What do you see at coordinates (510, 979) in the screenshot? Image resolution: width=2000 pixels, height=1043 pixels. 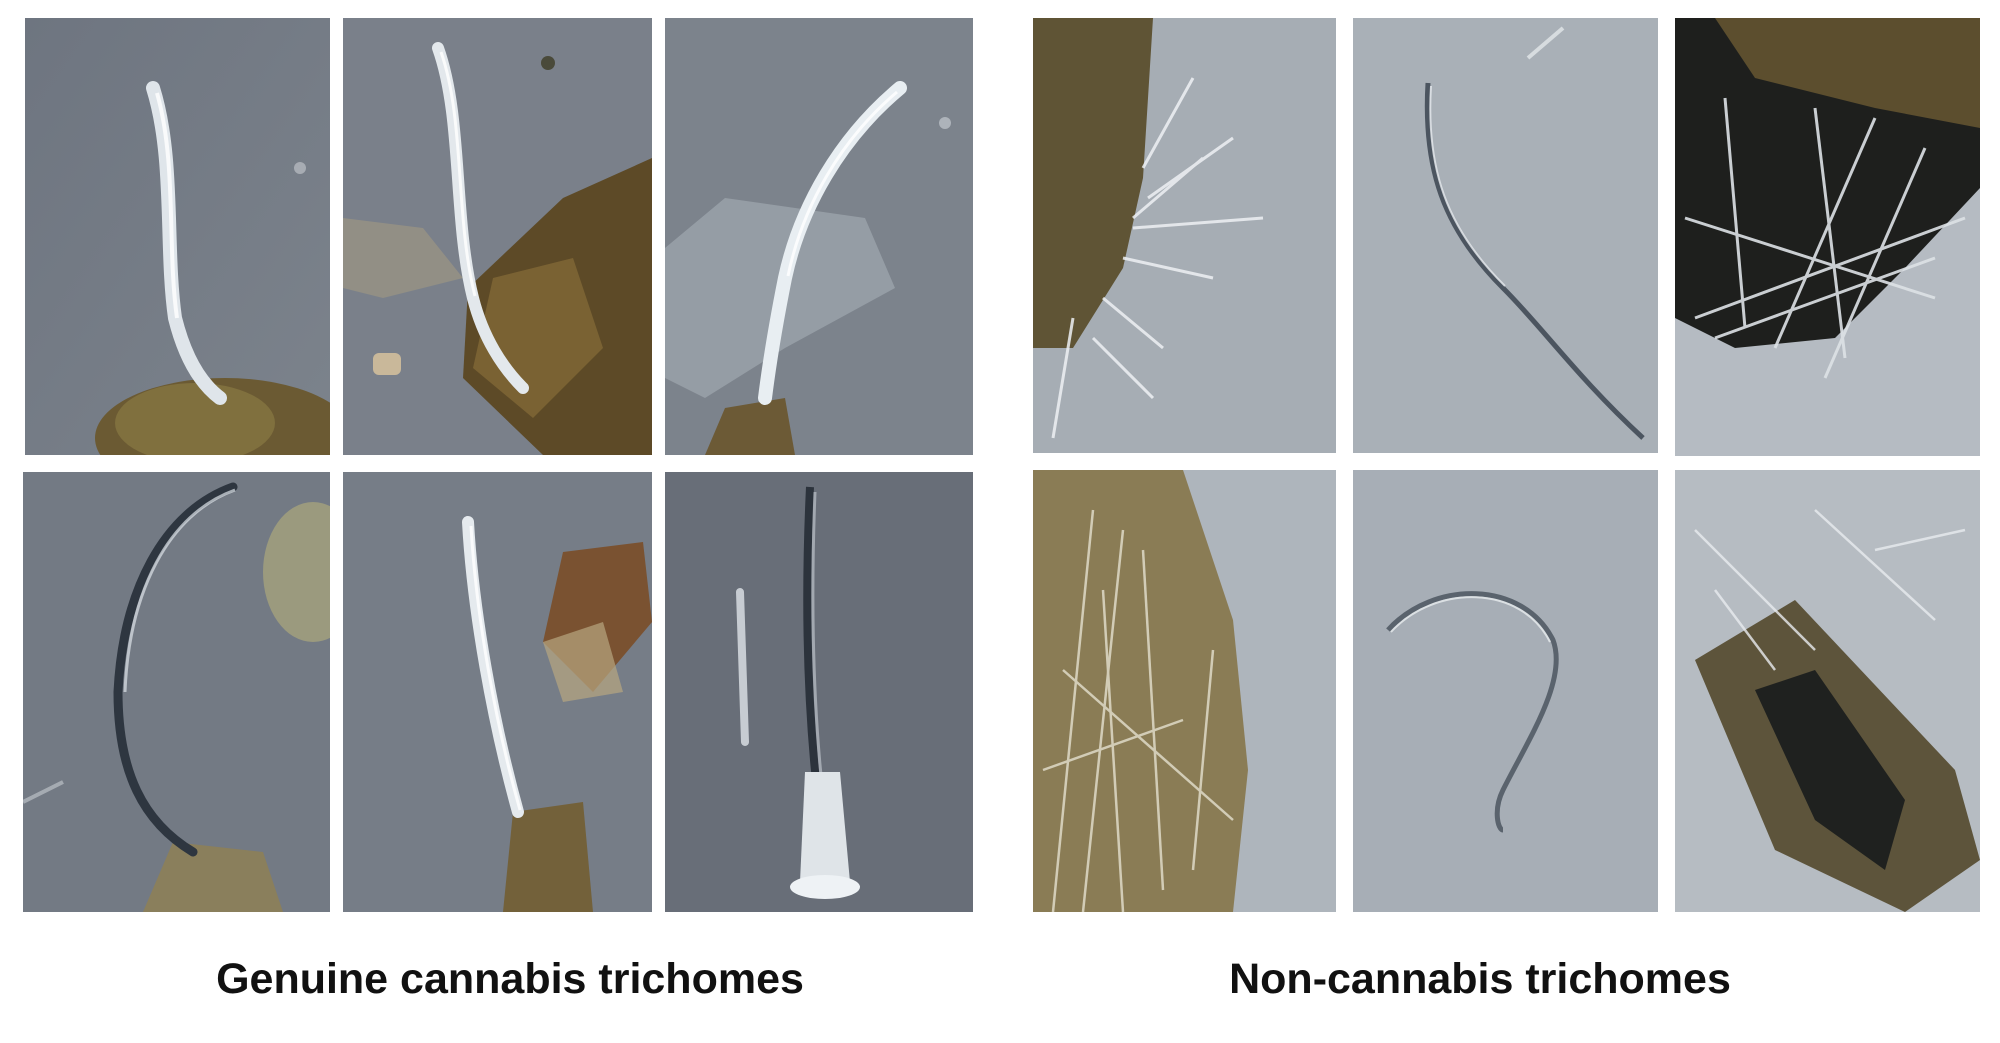 I see `genuine-caption: Genuine cannabis trichomes` at bounding box center [510, 979].